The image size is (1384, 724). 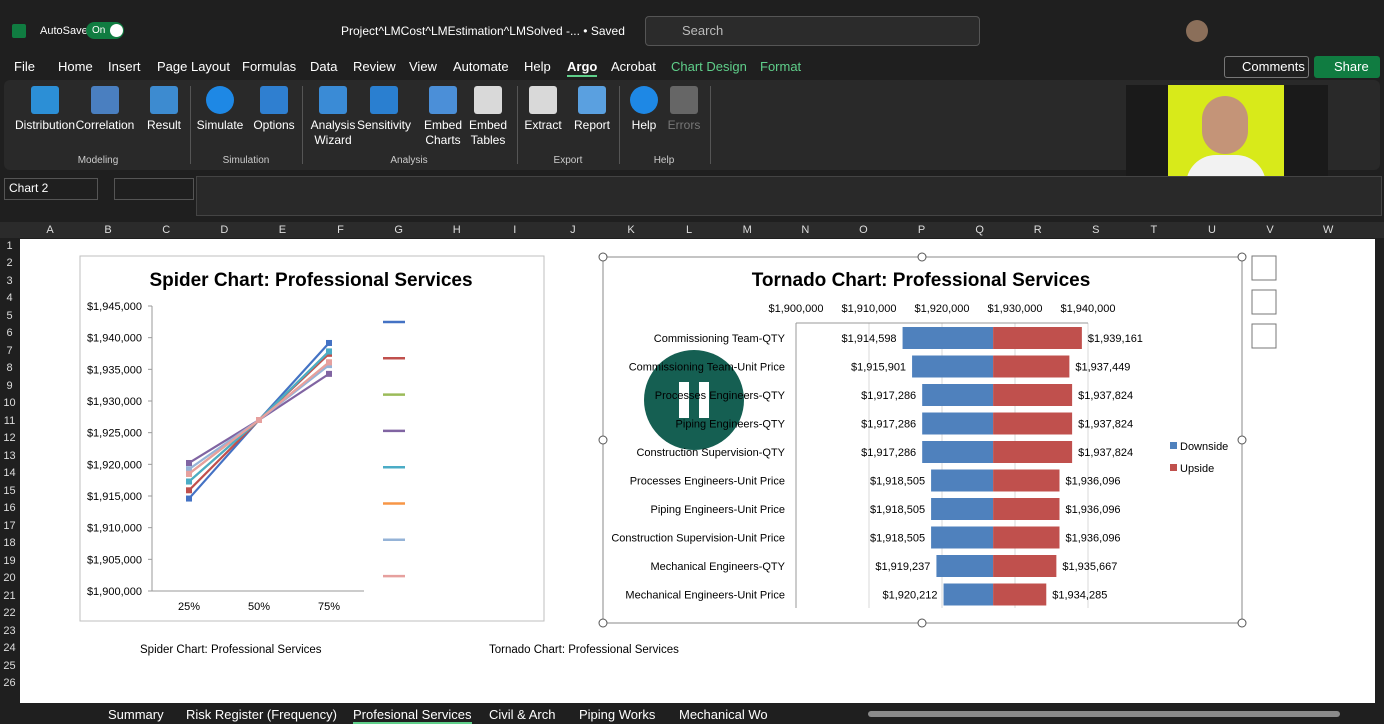 I want to click on ribbon-tab: Help, so click(x=537, y=66).